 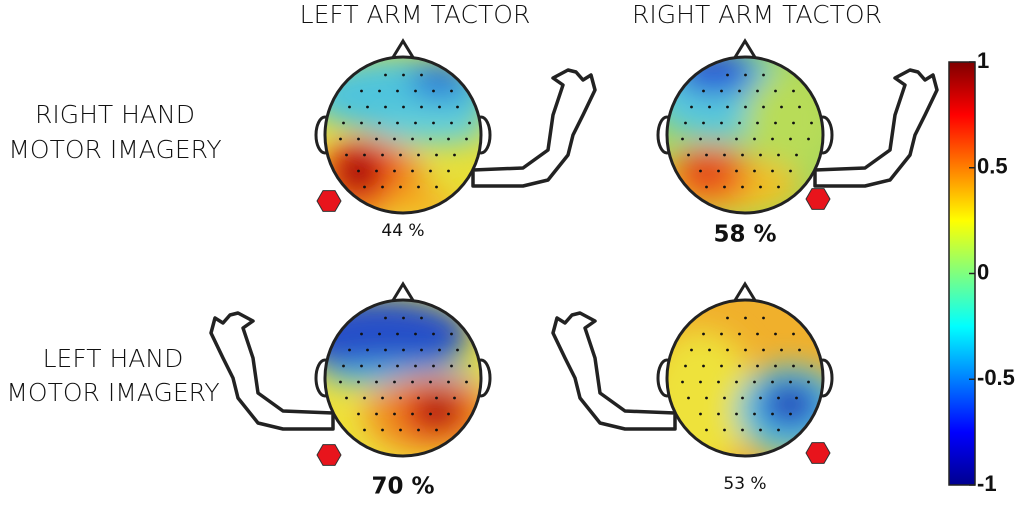 What do you see at coordinates (744, 484) in the screenshot?
I see `accuracy-label: 53 %` at bounding box center [744, 484].